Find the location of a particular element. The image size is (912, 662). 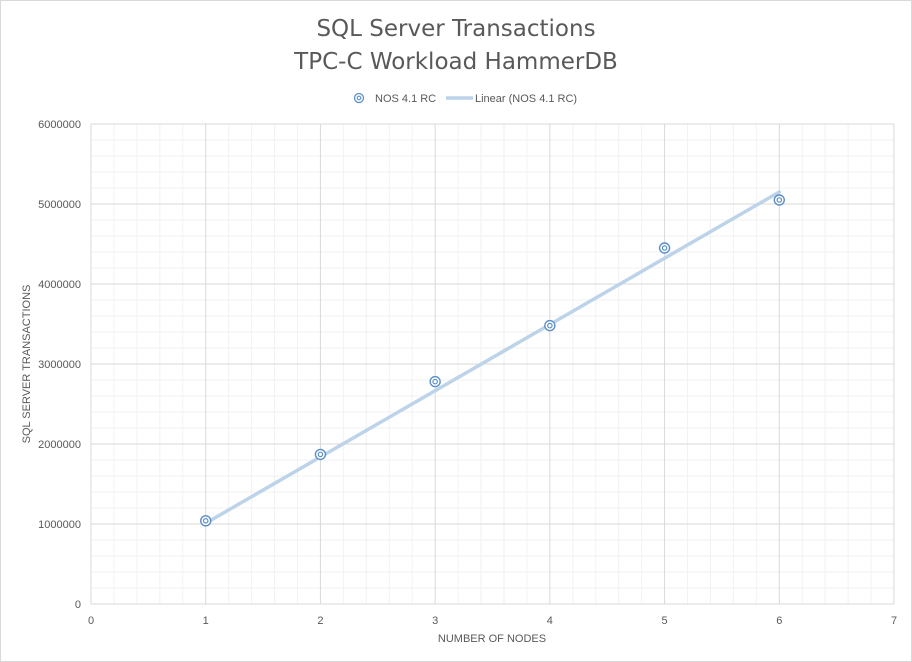

legend-label-series: NOS 4.1 RC is located at coordinates (405, 99).